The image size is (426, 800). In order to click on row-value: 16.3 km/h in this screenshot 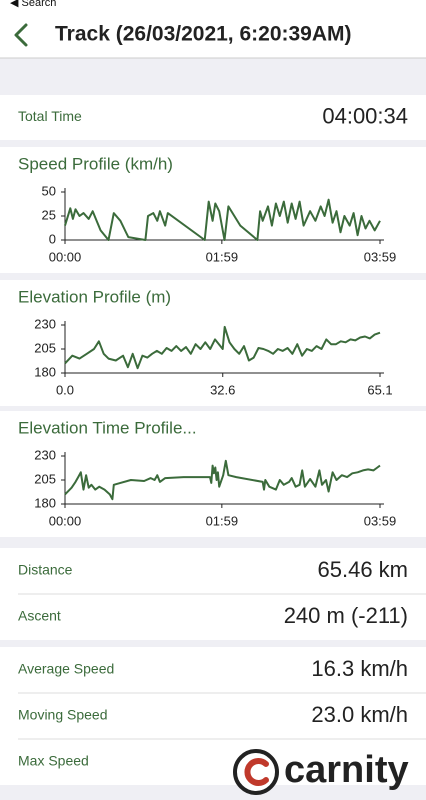, I will do `click(359, 668)`.